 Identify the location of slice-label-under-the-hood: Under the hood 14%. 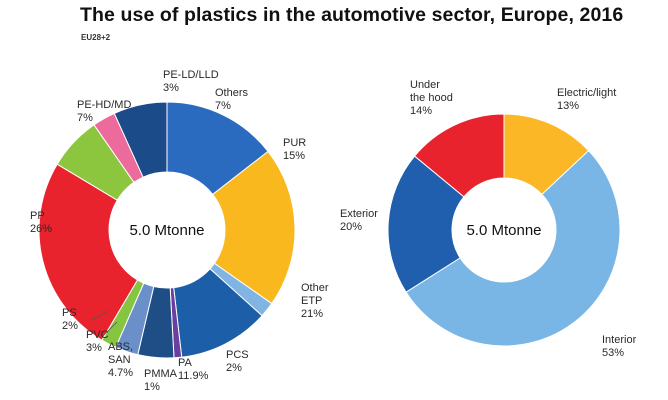
(431, 98).